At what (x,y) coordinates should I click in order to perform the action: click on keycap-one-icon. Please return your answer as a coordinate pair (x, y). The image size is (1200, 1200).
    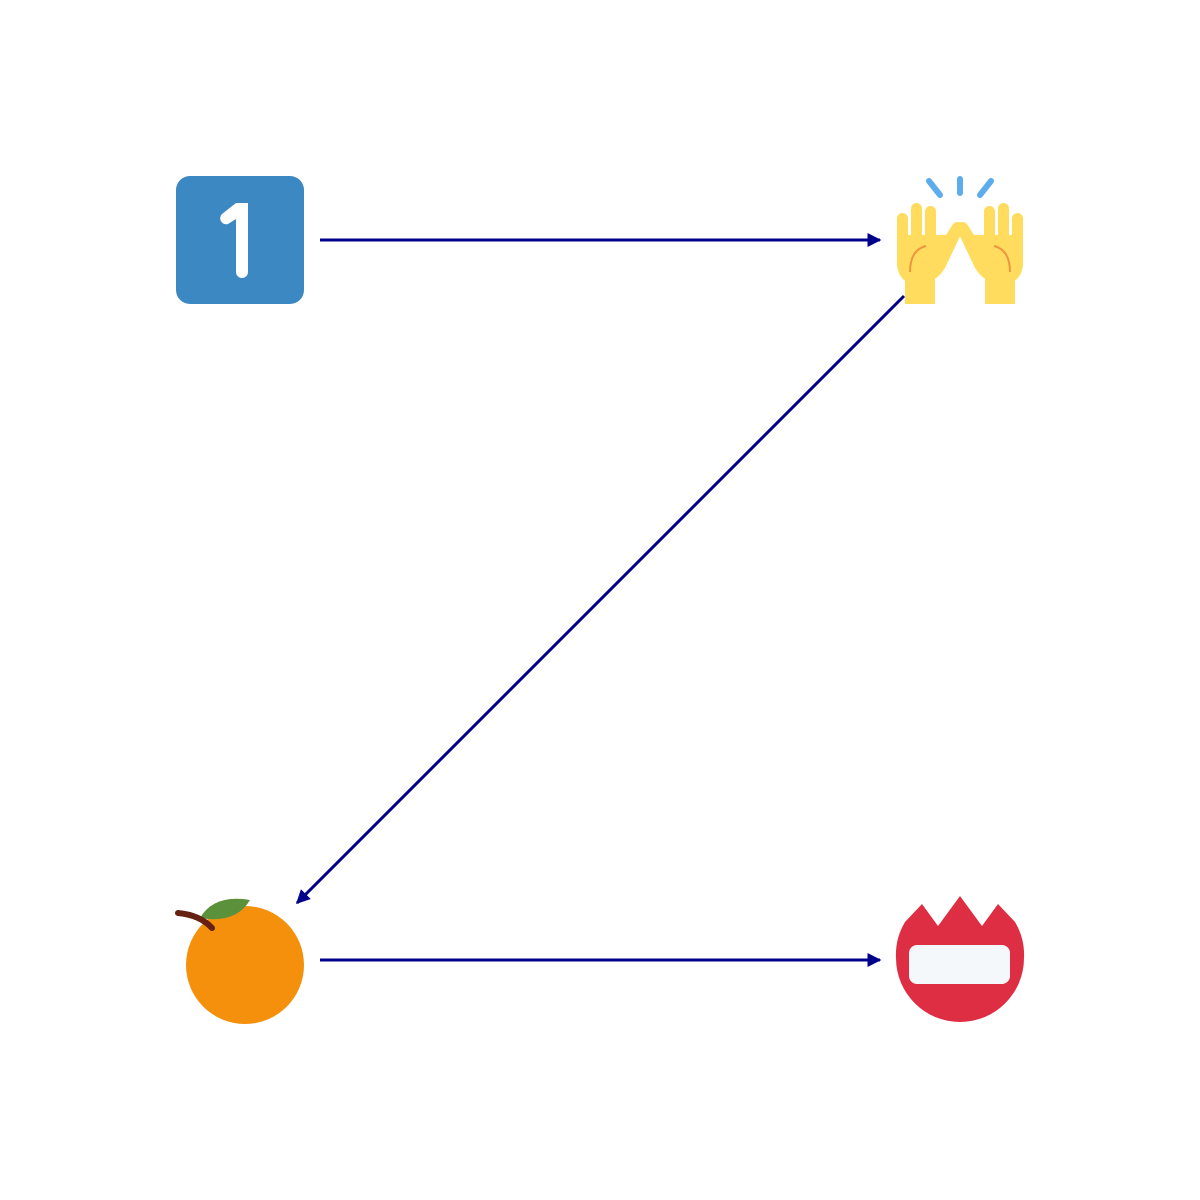
    Looking at the image, I should click on (240, 240).